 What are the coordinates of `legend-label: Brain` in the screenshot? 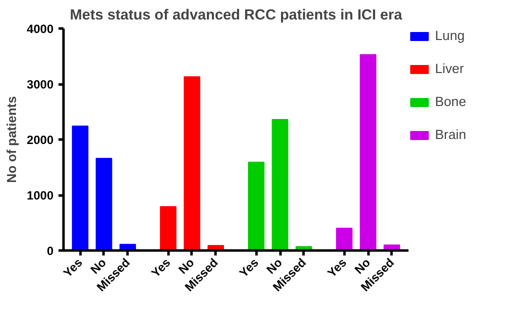 It's located at (450, 134).